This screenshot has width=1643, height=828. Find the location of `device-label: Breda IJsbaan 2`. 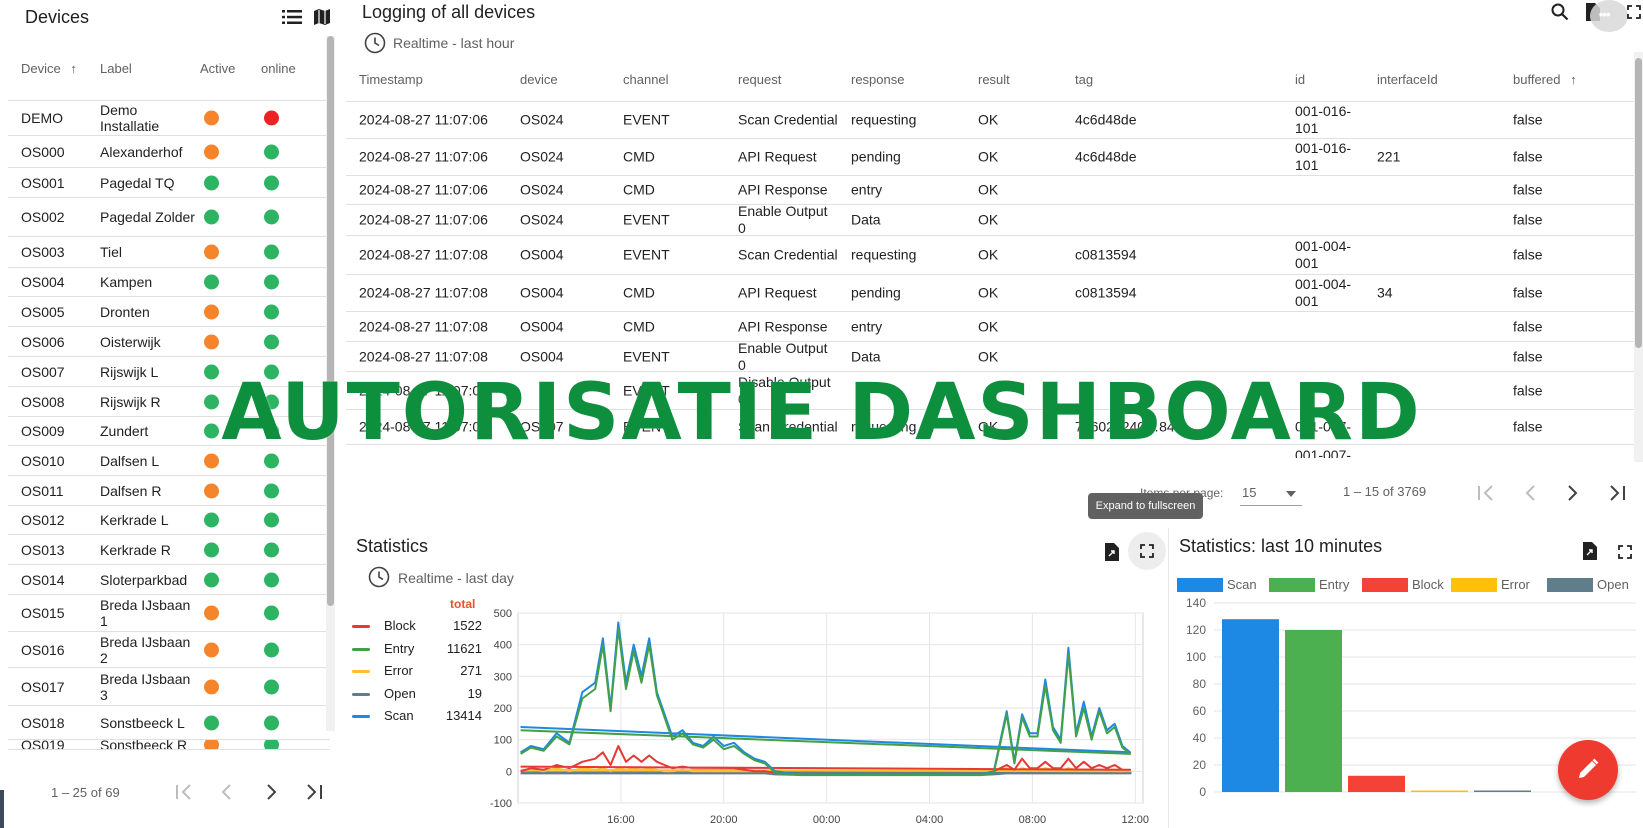

device-label: Breda IJsbaan 2 is located at coordinates (145, 649).